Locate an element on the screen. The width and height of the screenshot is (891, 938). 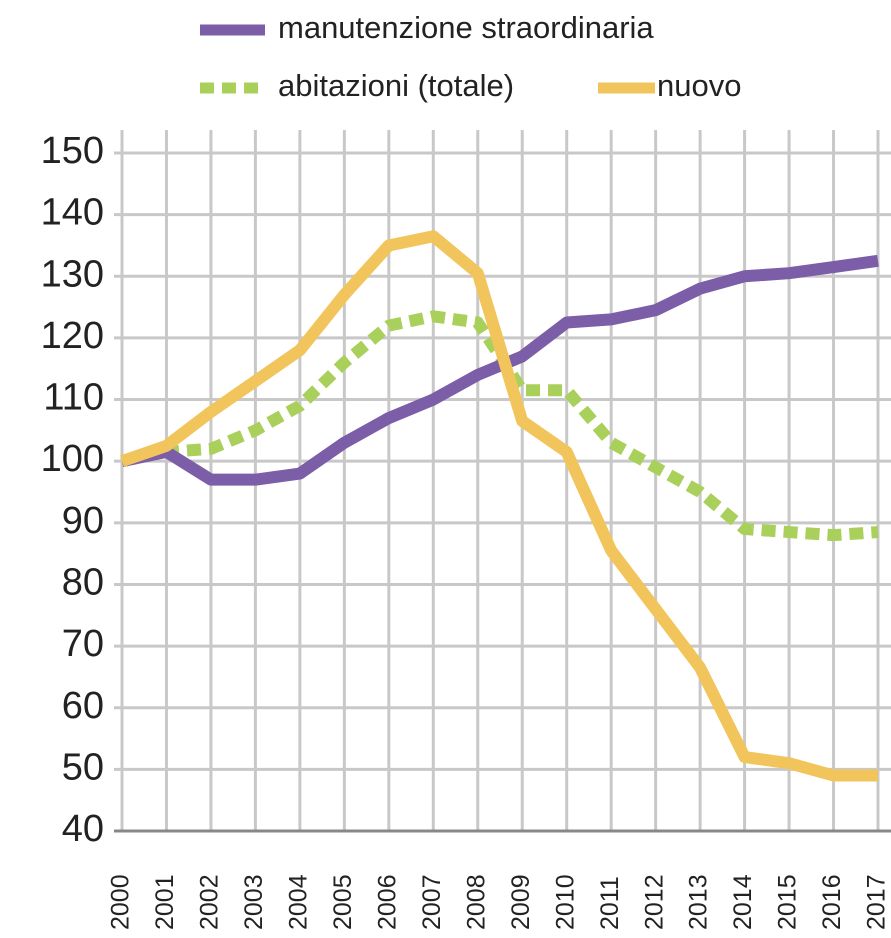
x-tick-label: 2016 is located at coordinates (832, 902).